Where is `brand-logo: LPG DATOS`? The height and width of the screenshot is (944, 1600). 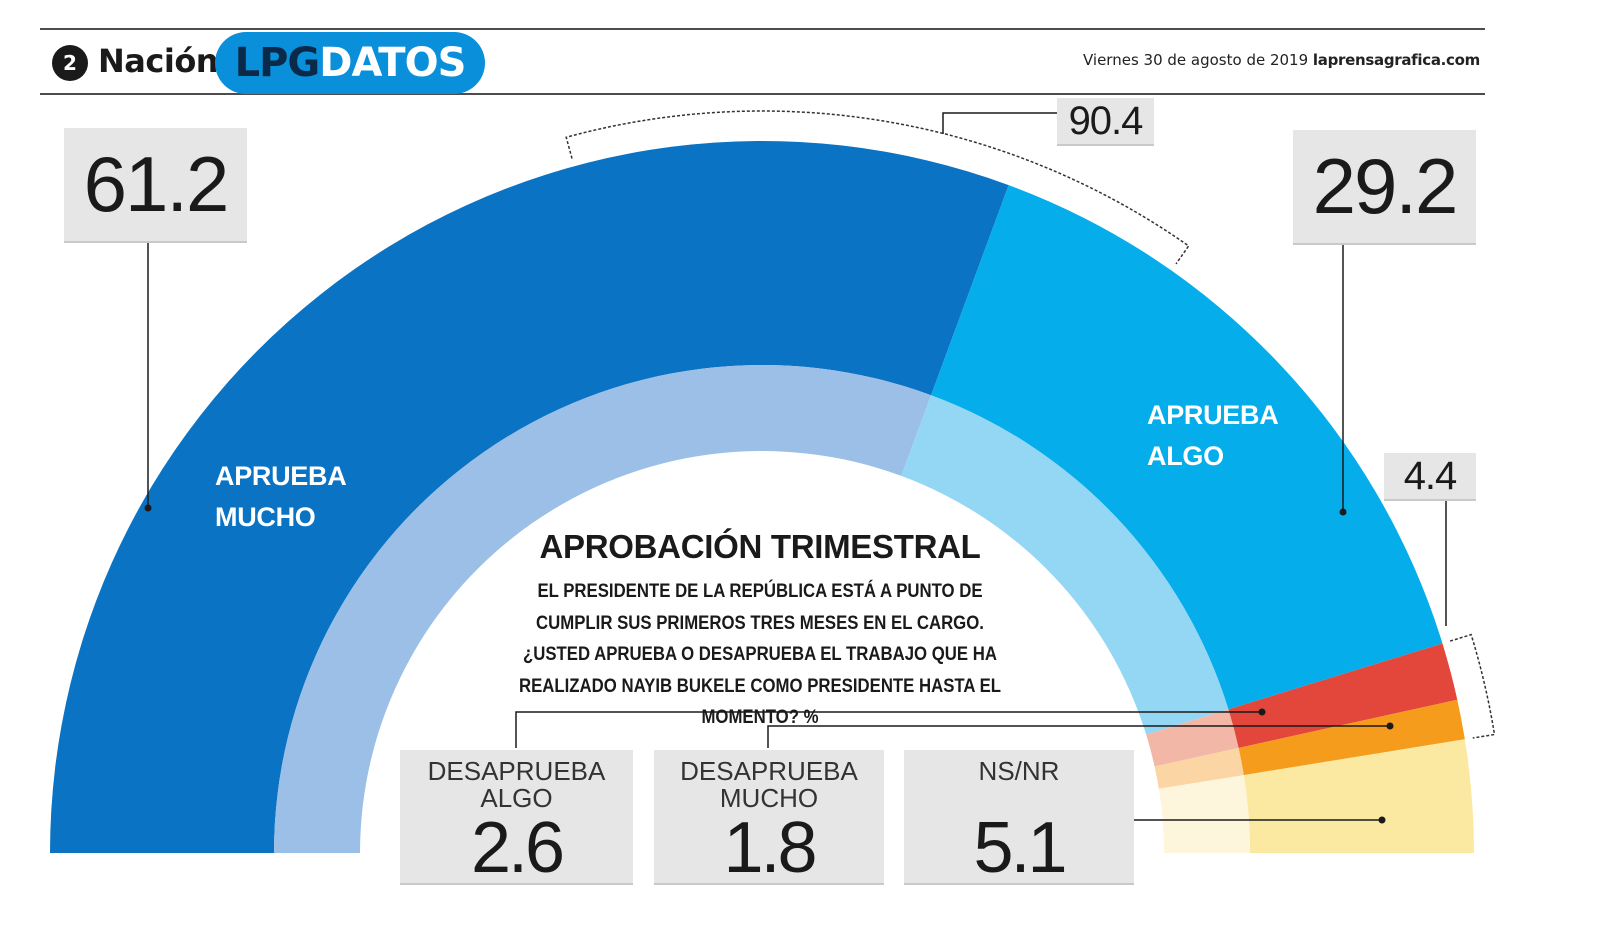 brand-logo: LPG DATOS is located at coordinates (350, 63).